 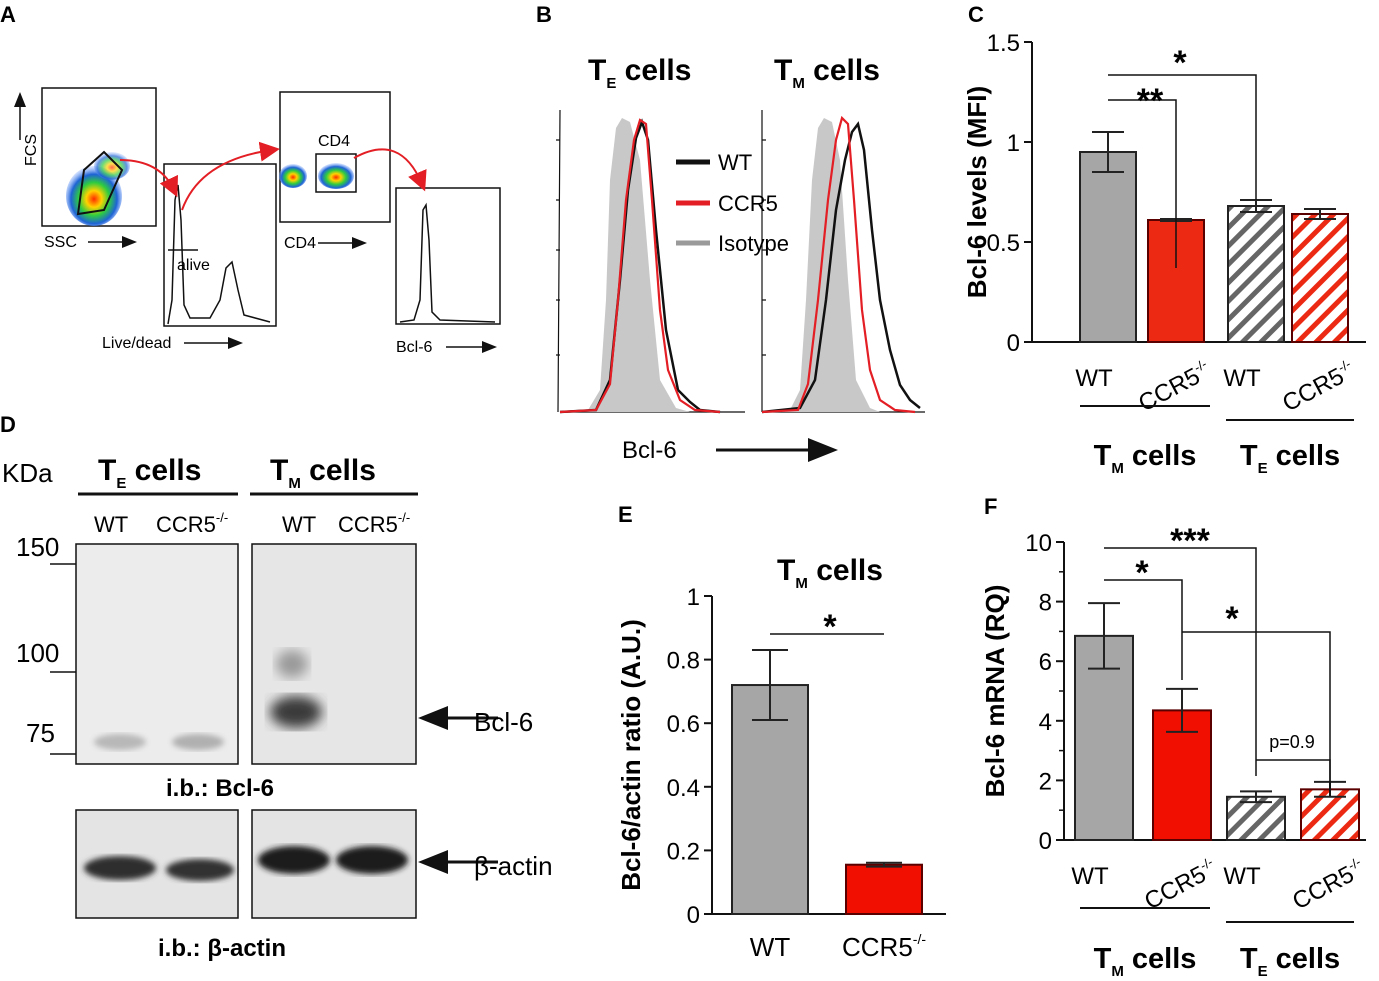 What do you see at coordinates (374, 523) in the screenshot?
I see `blot-lane-4-label: CCR5-/-` at bounding box center [374, 523].